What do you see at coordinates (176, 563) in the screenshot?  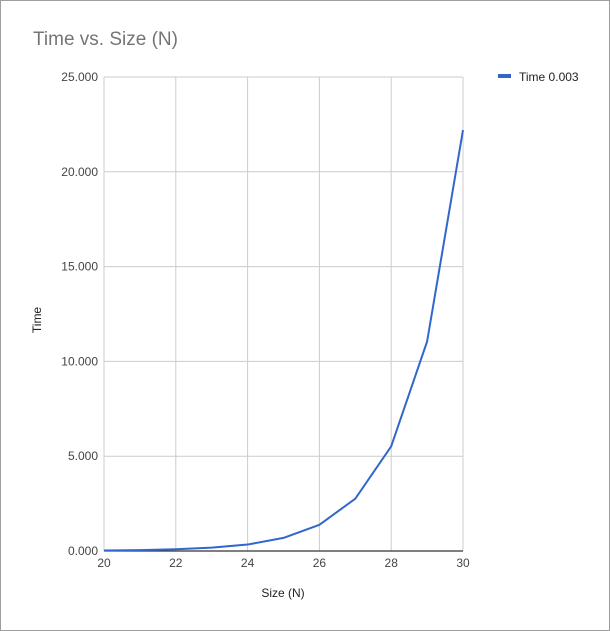 I see `x-tick-label: 22` at bounding box center [176, 563].